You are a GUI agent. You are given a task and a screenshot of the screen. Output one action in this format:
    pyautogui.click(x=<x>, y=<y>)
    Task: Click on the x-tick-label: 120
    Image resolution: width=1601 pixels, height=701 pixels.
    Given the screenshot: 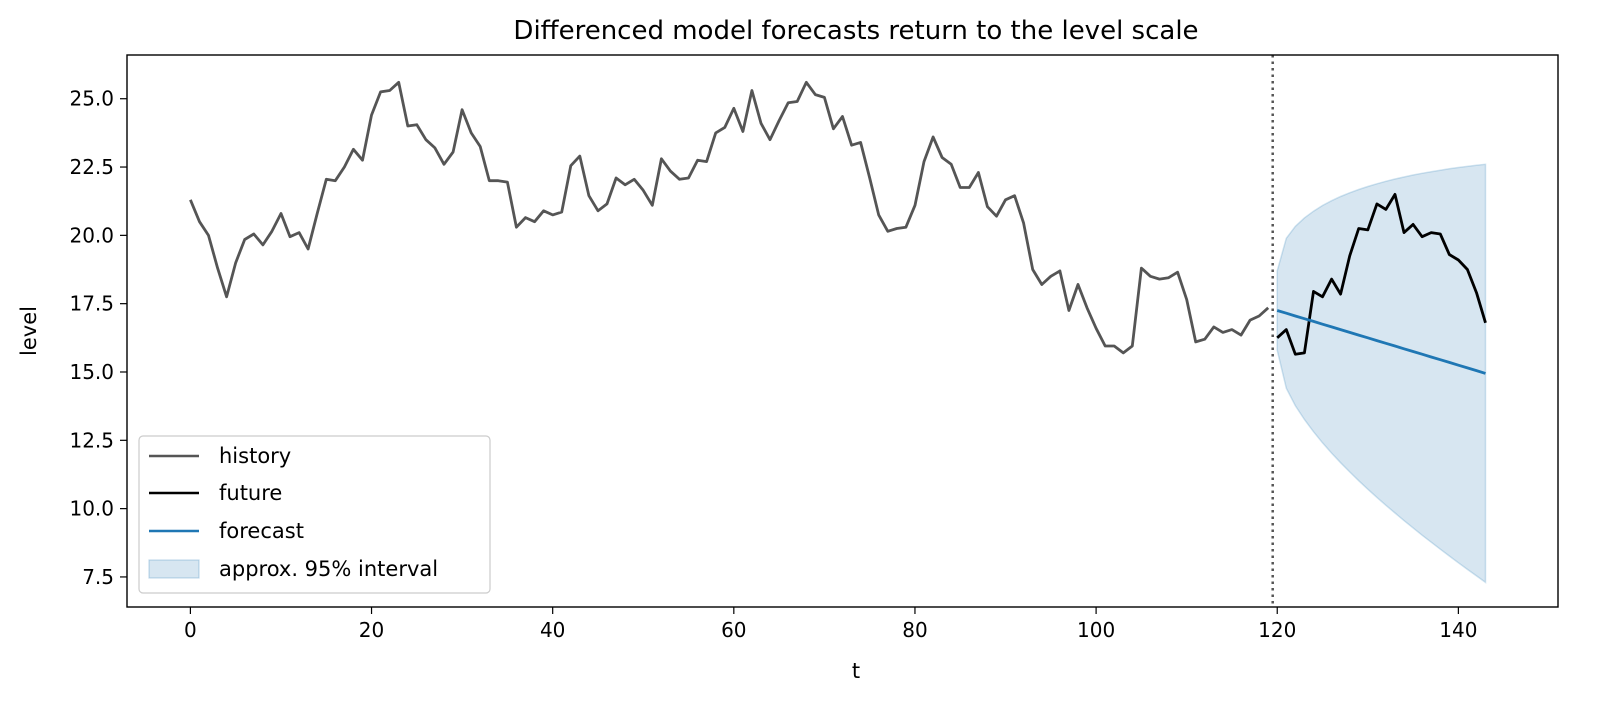 What is the action you would take?
    pyautogui.click(x=1277, y=630)
    